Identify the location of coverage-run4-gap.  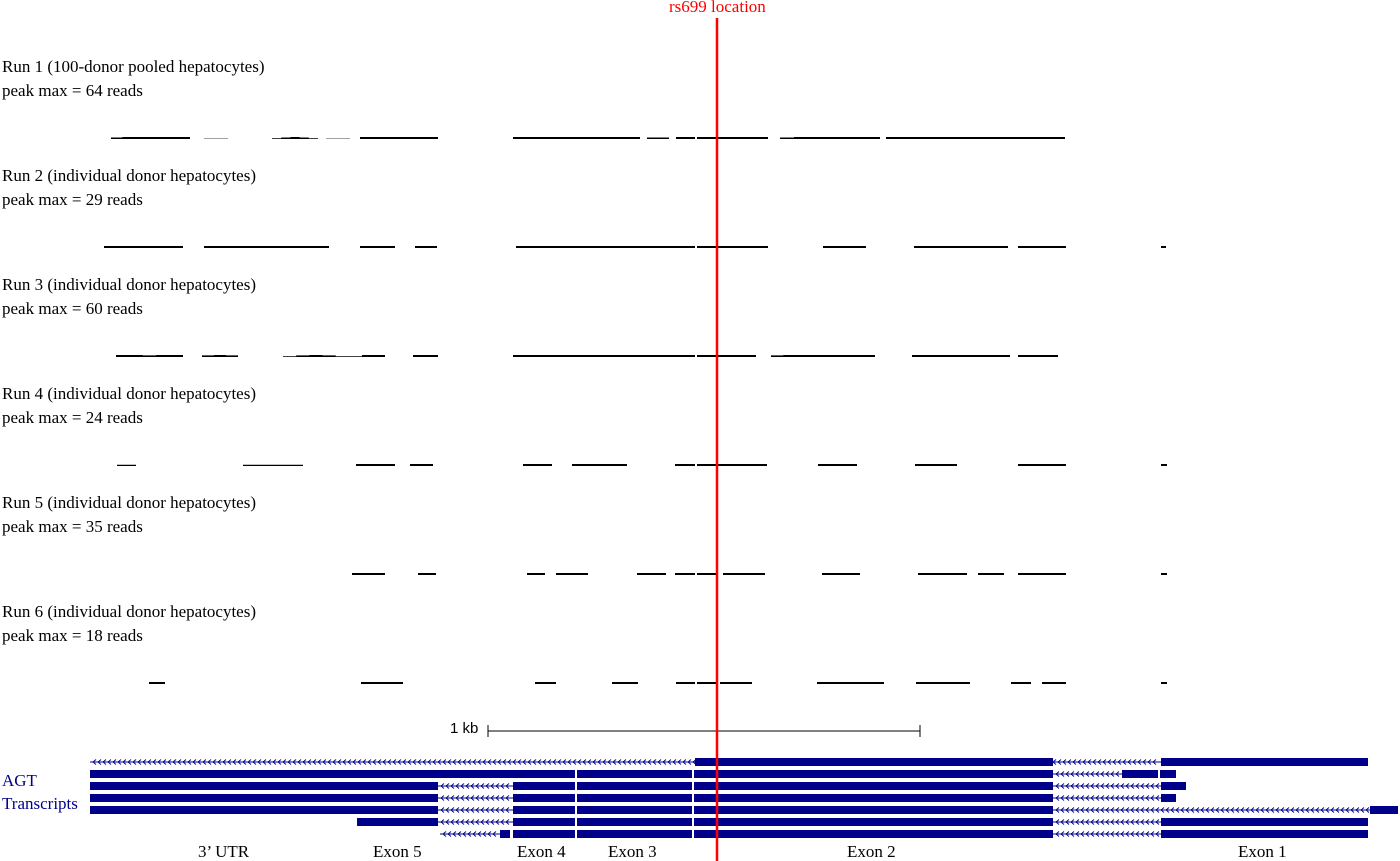
(696, 418).